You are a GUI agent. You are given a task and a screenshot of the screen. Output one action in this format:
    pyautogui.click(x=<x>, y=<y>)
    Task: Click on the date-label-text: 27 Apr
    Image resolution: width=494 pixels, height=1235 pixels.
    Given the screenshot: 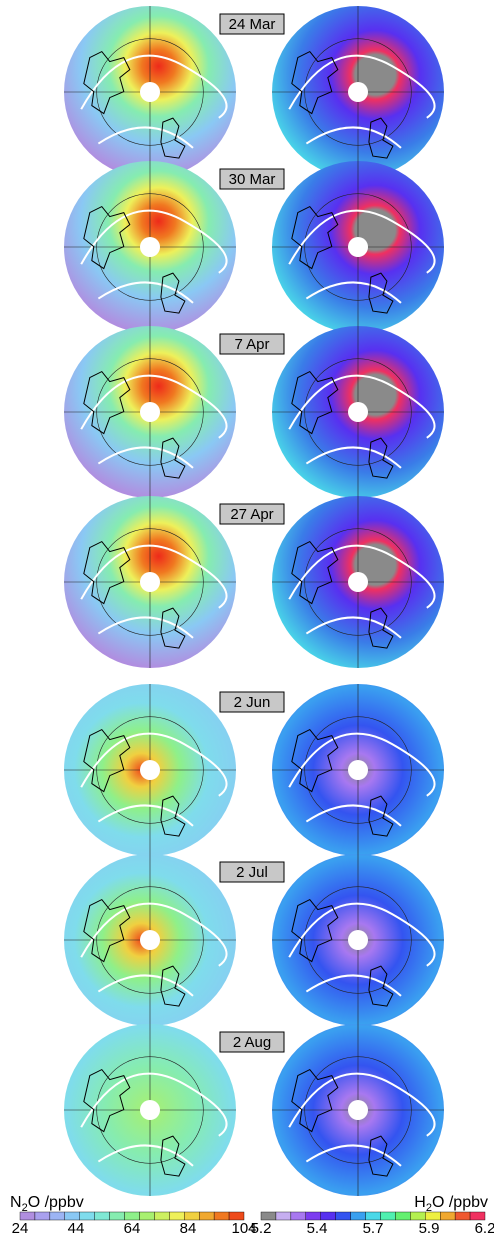 What is the action you would take?
    pyautogui.click(x=251, y=514)
    